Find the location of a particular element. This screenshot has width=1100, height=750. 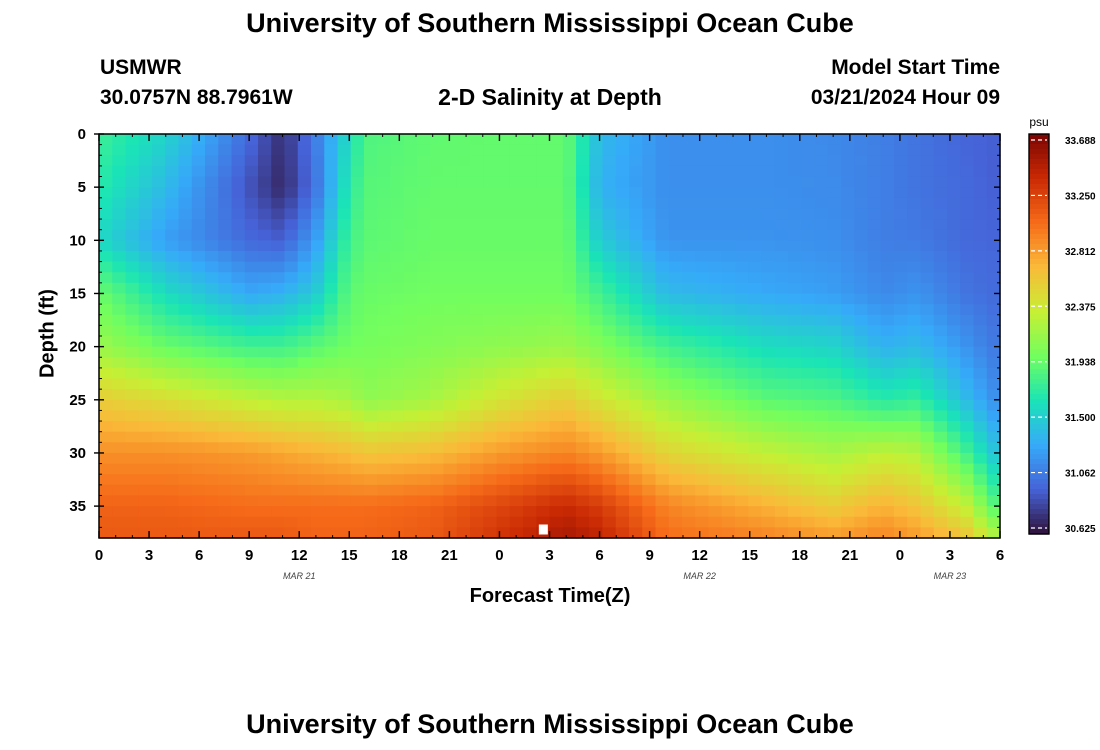

y-tick-label: 5 is located at coordinates (82, 187).